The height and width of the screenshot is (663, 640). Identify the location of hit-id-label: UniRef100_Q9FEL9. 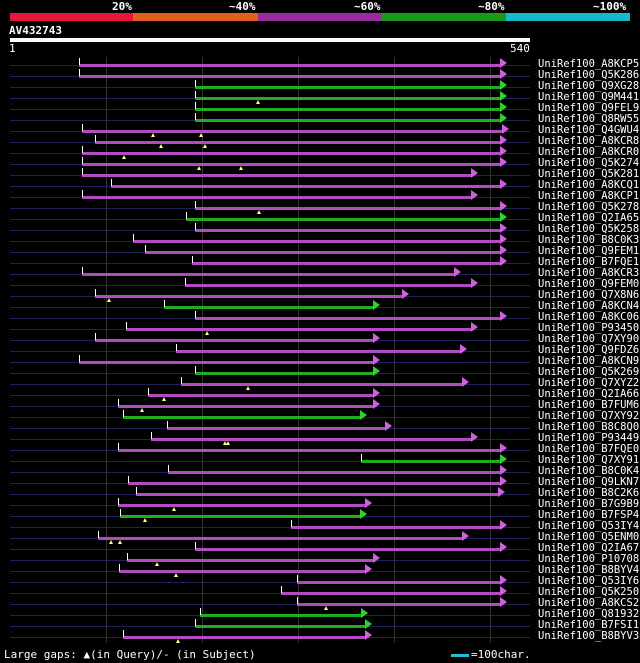
(589, 108).